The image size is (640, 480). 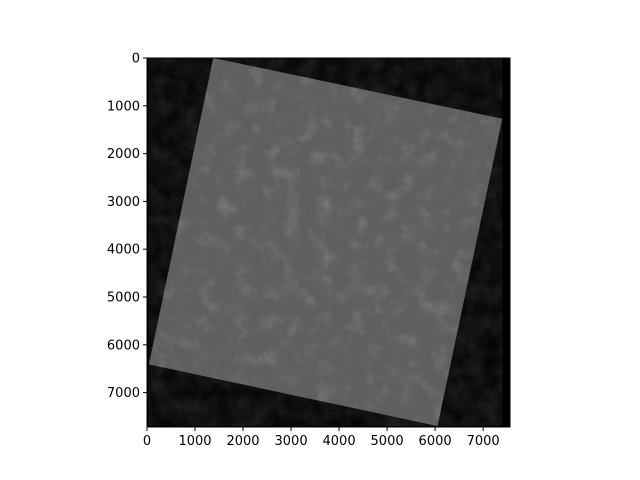 I want to click on y-axis: 0 1000 2000 3000 4000 5000 6000 7000, so click(x=127, y=226).